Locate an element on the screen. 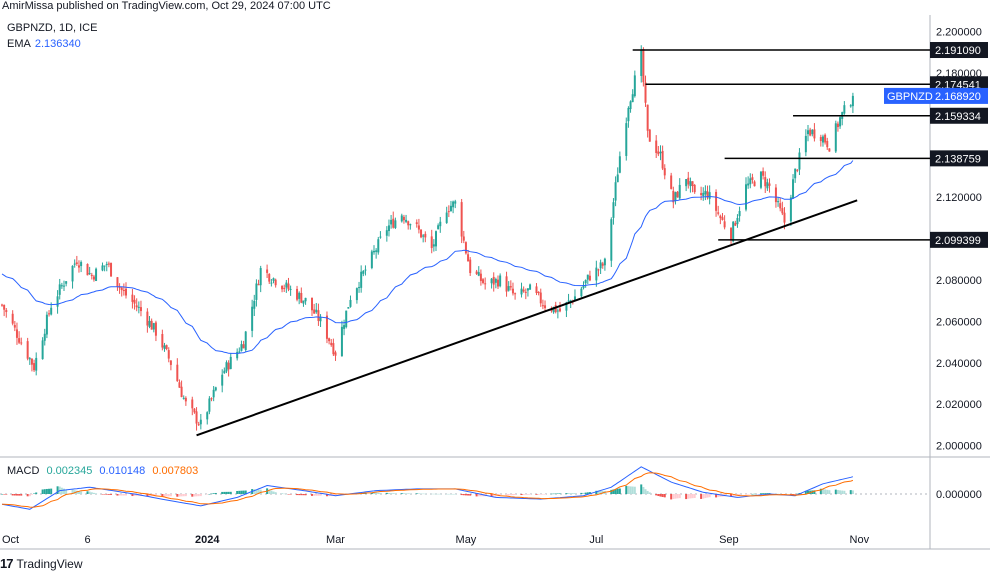 Image resolution: width=990 pixels, height=573 pixels. macd-line-value: 0.010148 is located at coordinates (122, 471).